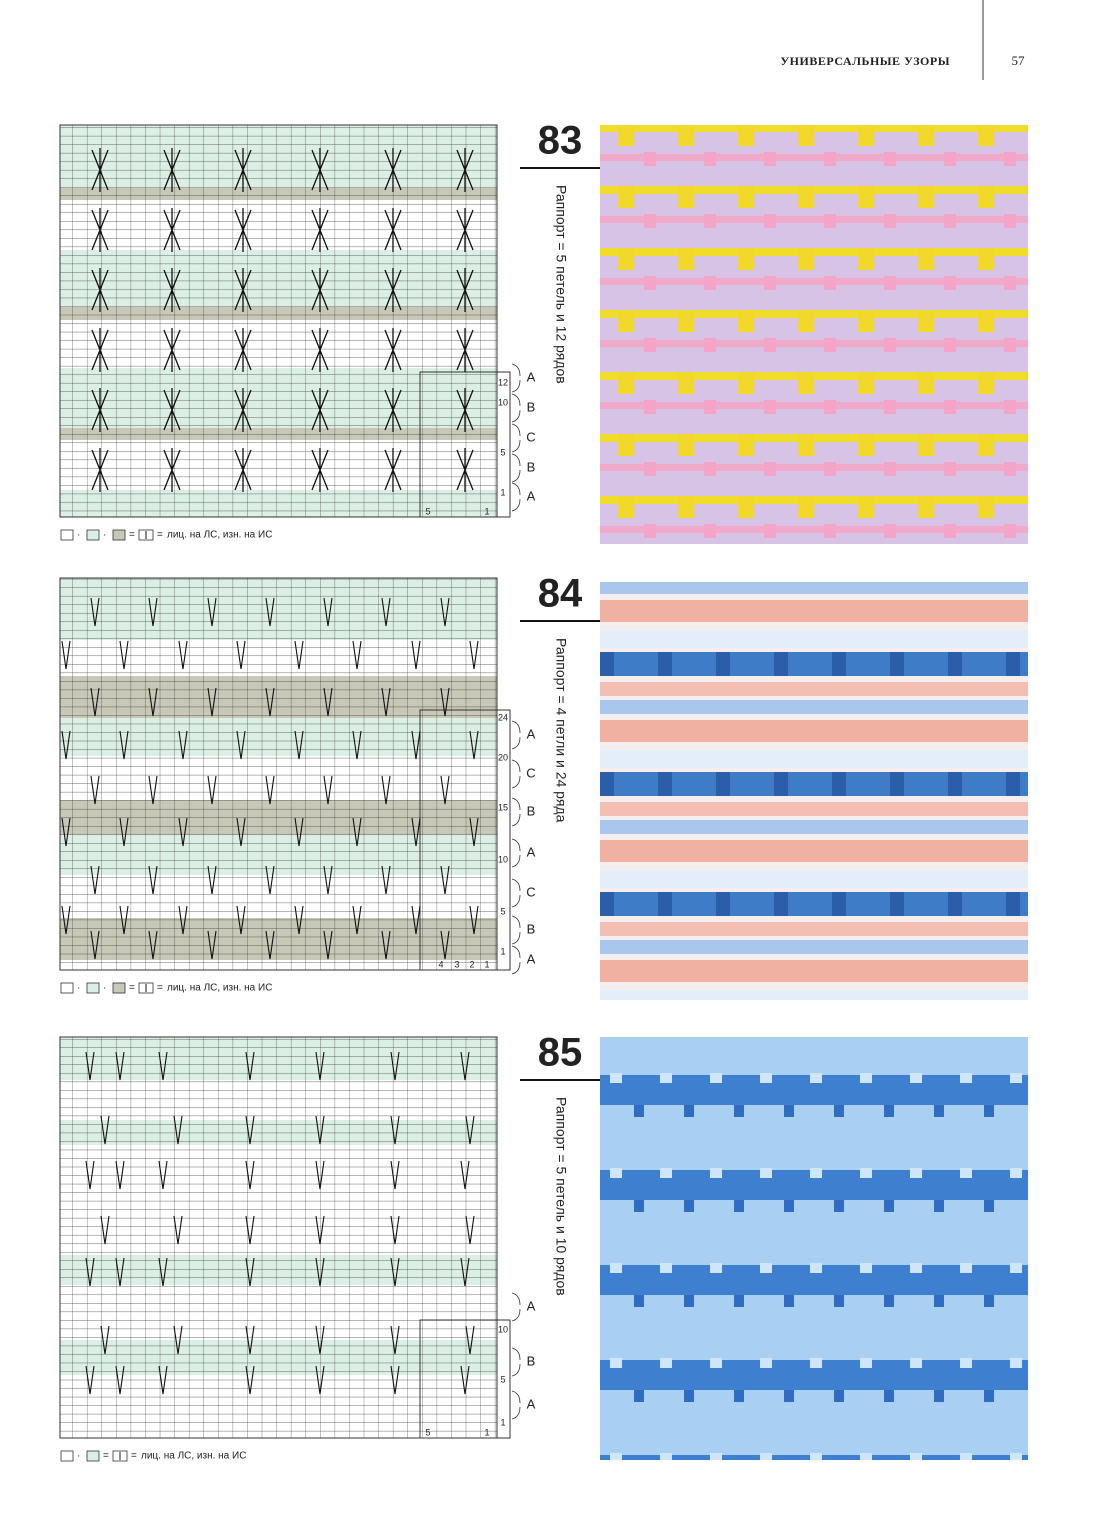  Describe the element at coordinates (1019, 60) in the screenshot. I see `page-number: 57` at that location.